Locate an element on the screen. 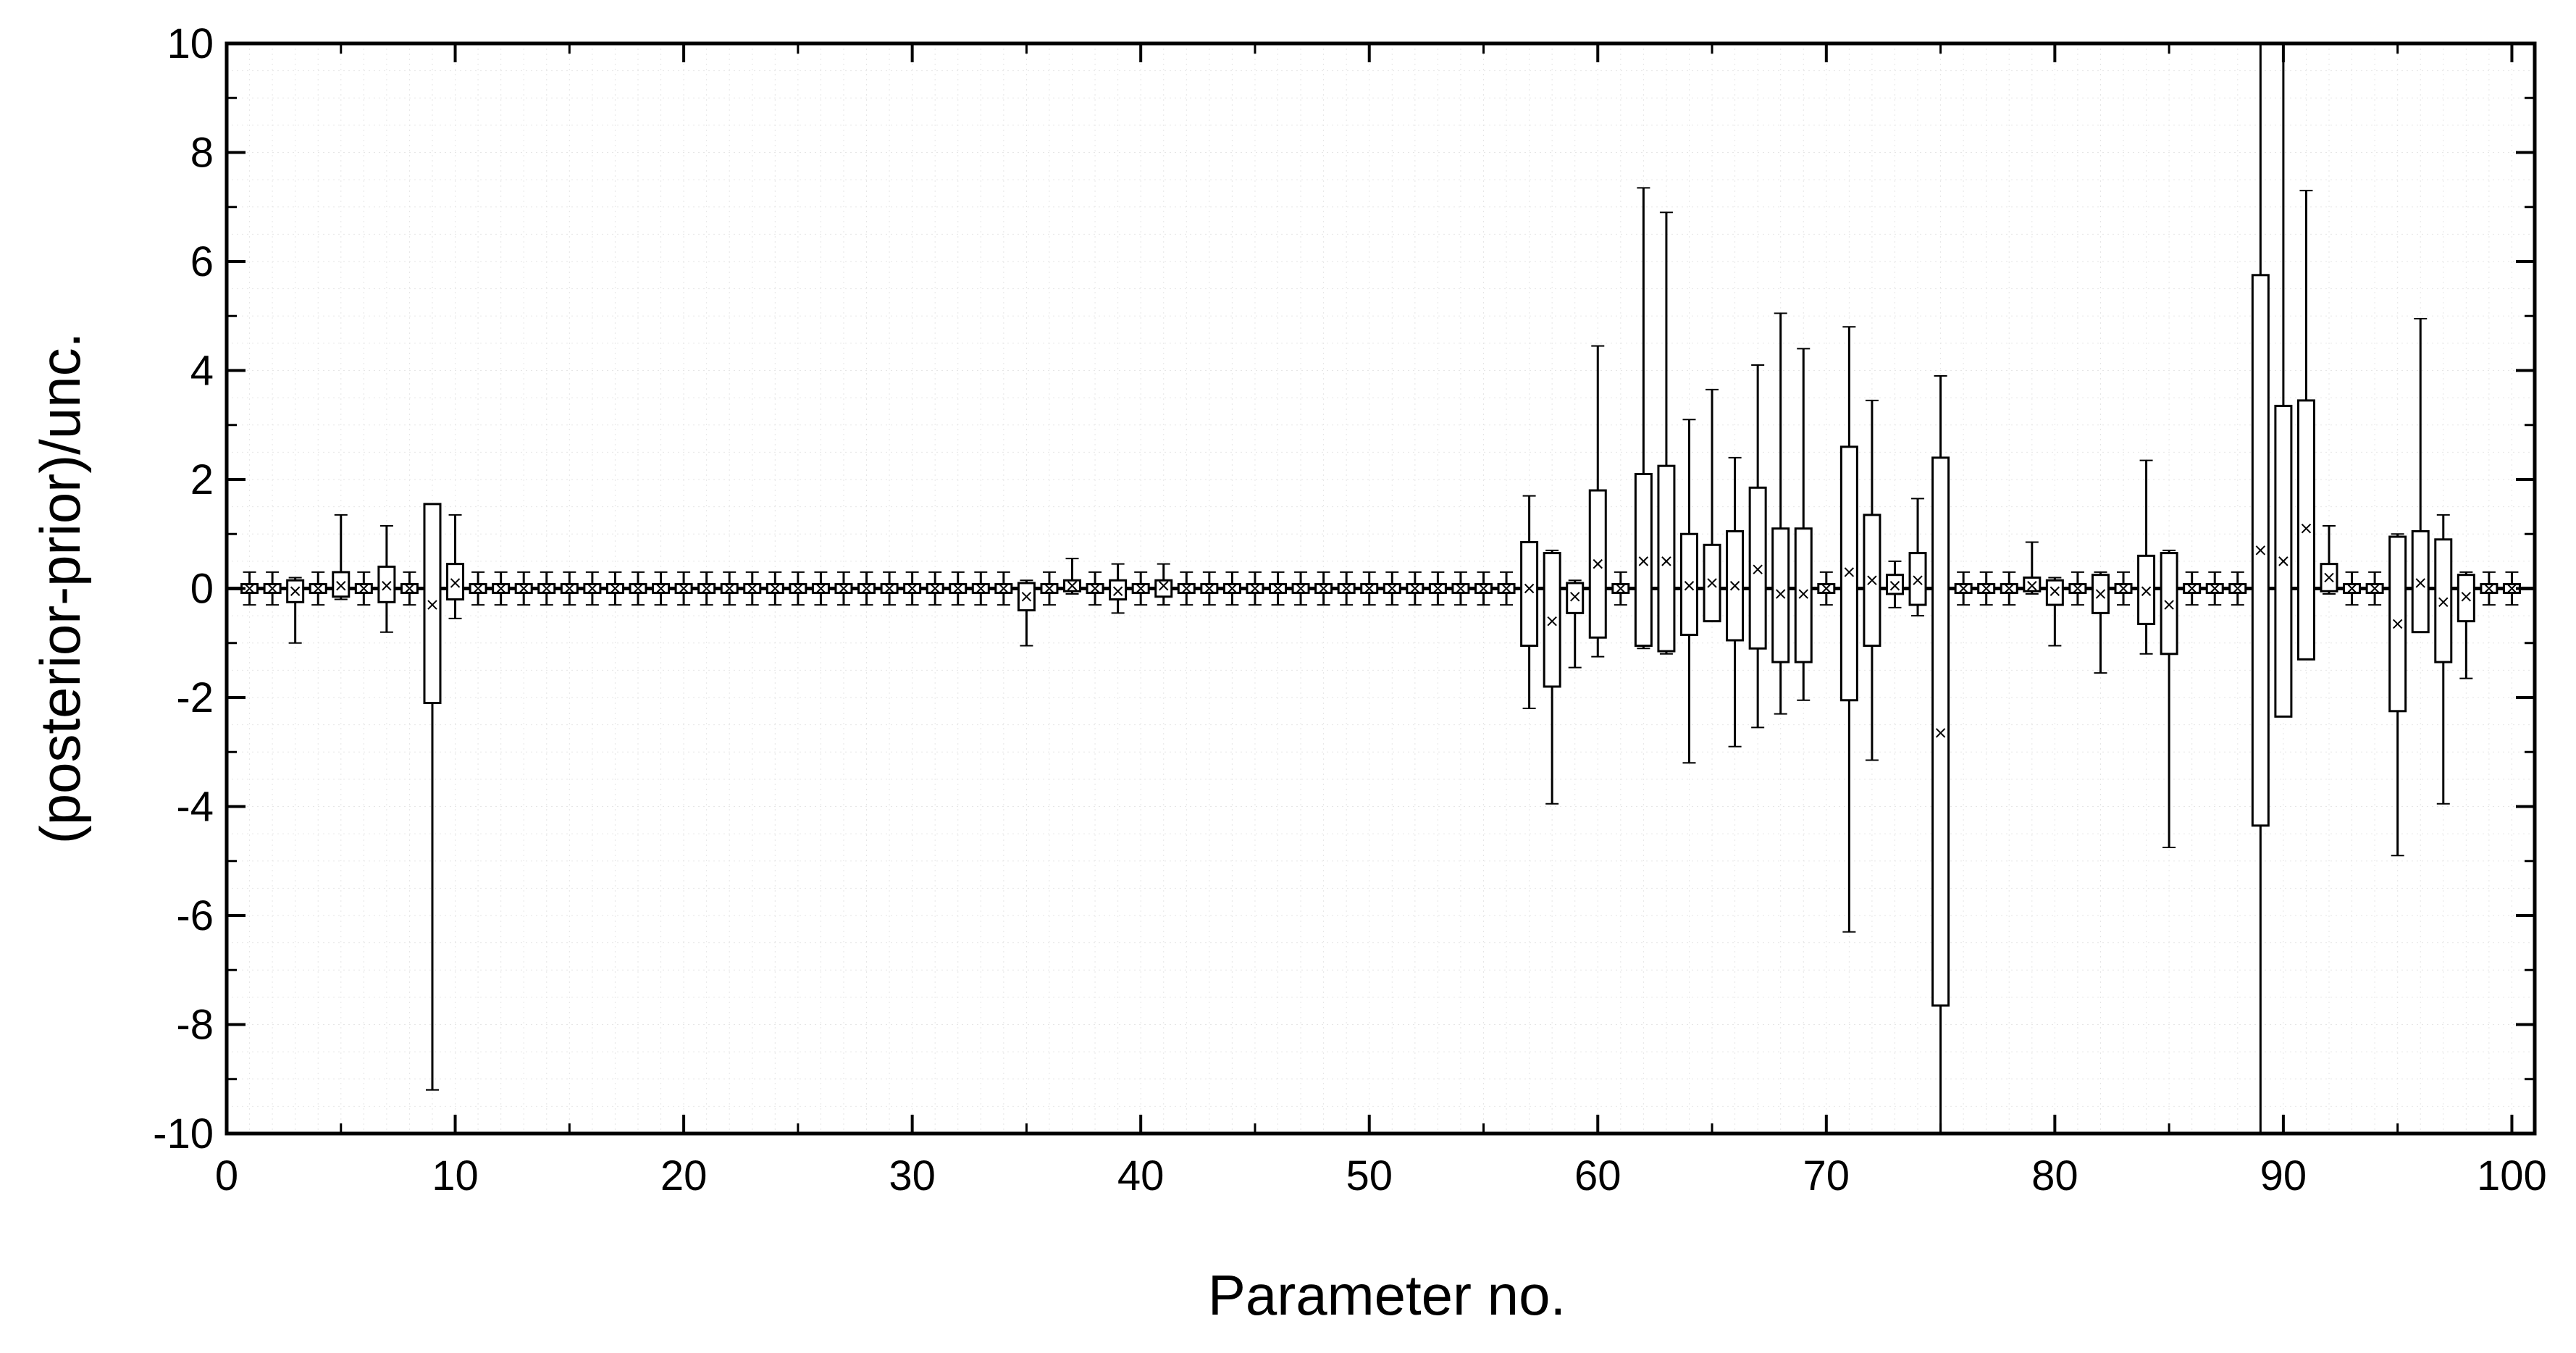 The width and height of the screenshot is (2576, 1353). x-tick-label: 30 is located at coordinates (912, 1175).